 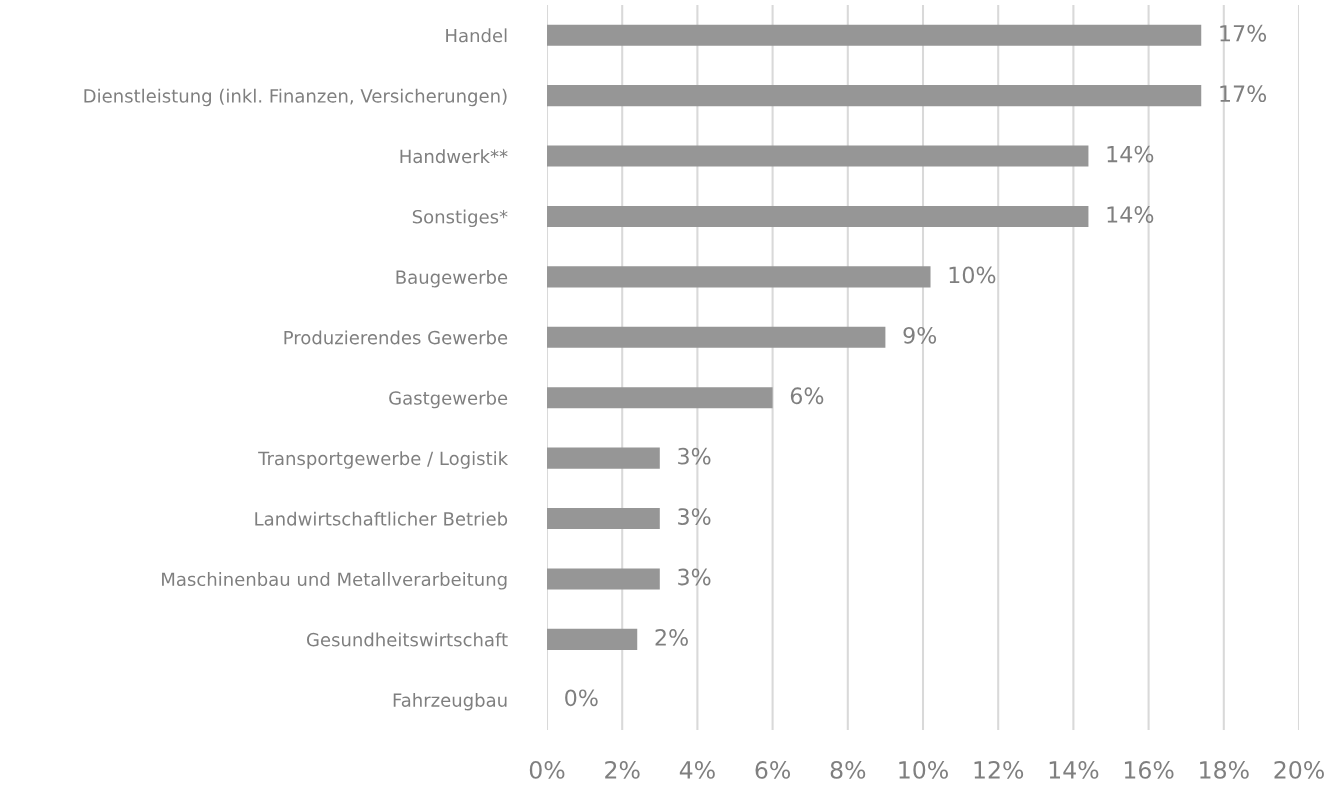 What do you see at coordinates (407, 639) in the screenshot?
I see `y-tick-label: Gesundheitswirtschaft` at bounding box center [407, 639].